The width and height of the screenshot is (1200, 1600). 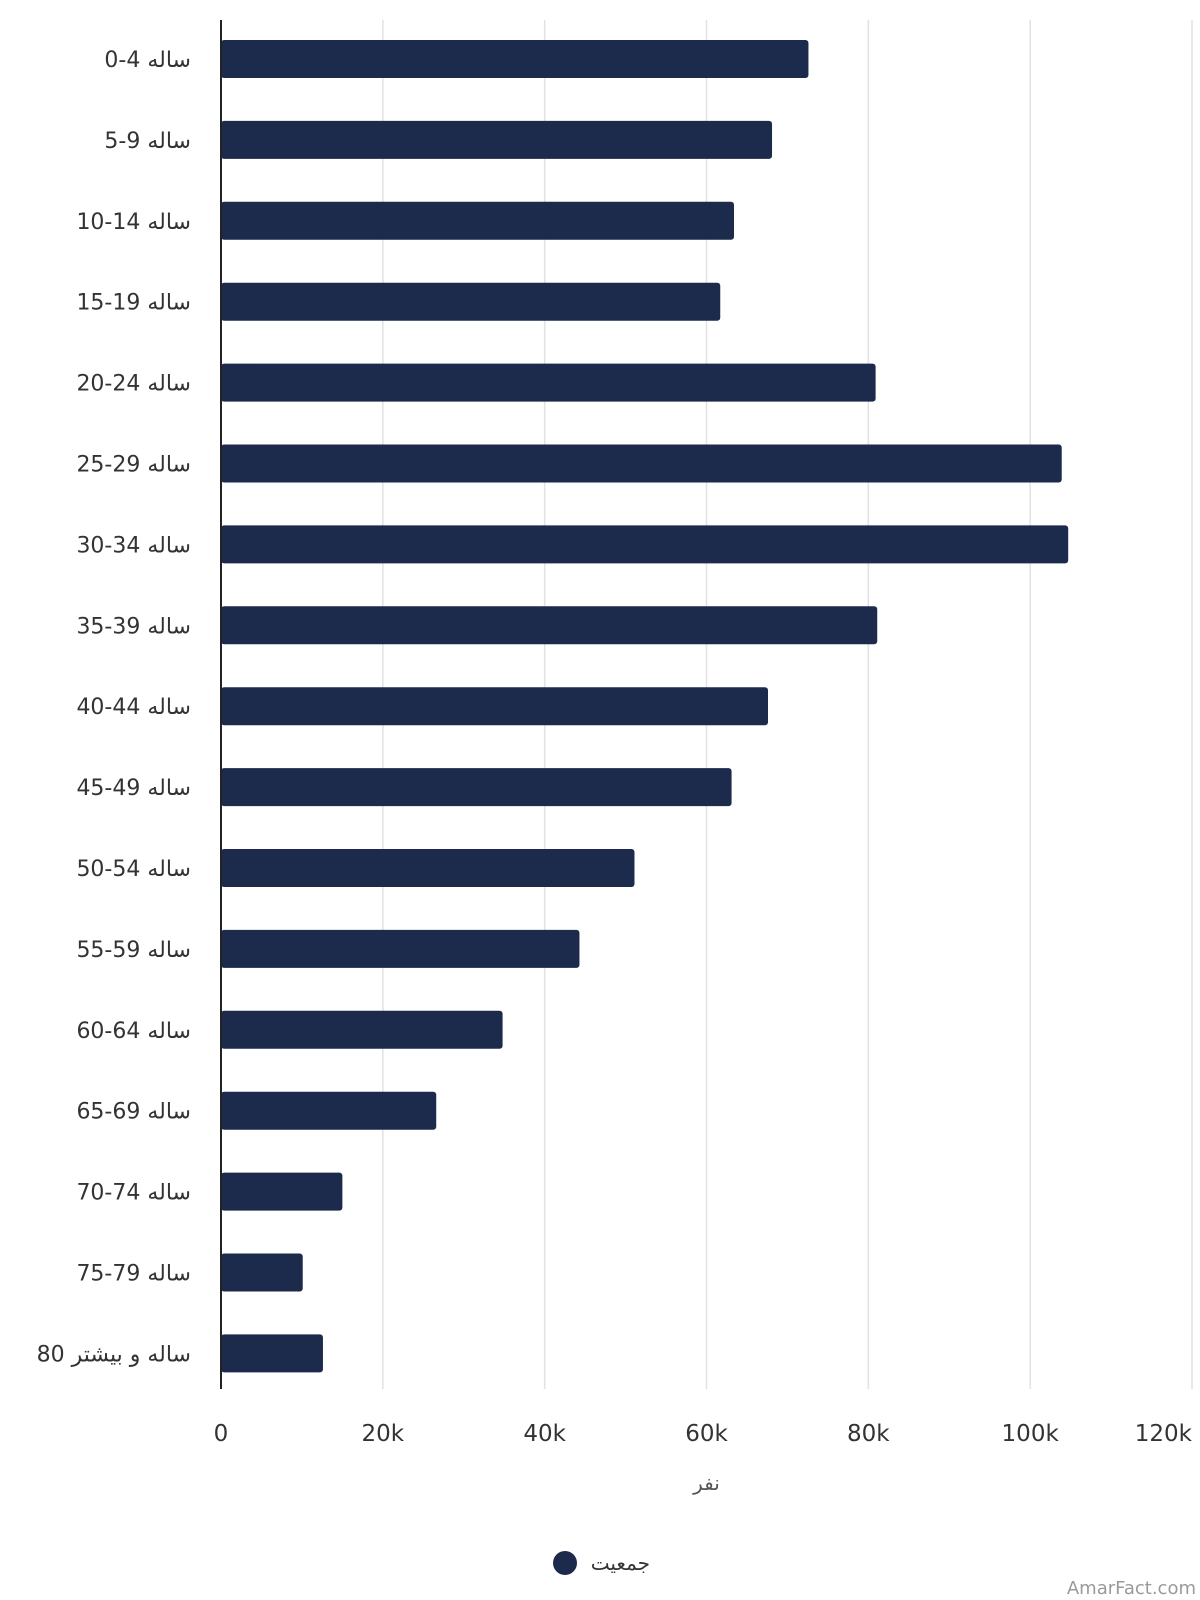 I want to click on category-label: 70-74 ساله, so click(x=133, y=1193).